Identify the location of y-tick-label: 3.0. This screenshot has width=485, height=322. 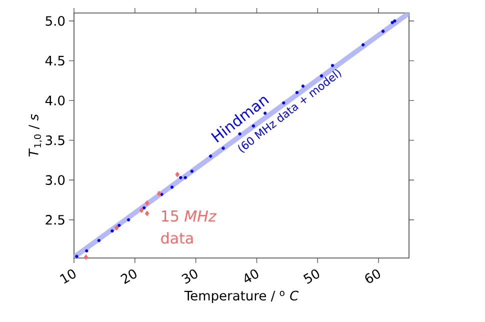
(55, 180).